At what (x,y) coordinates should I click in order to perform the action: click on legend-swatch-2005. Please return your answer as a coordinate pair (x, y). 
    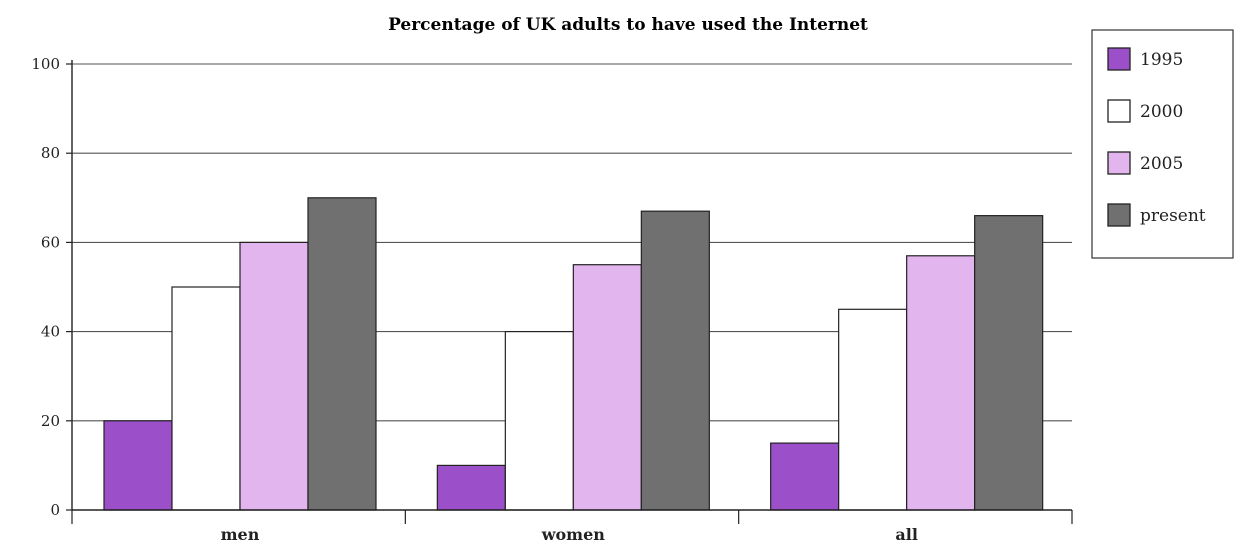
    Looking at the image, I should click on (1119, 163).